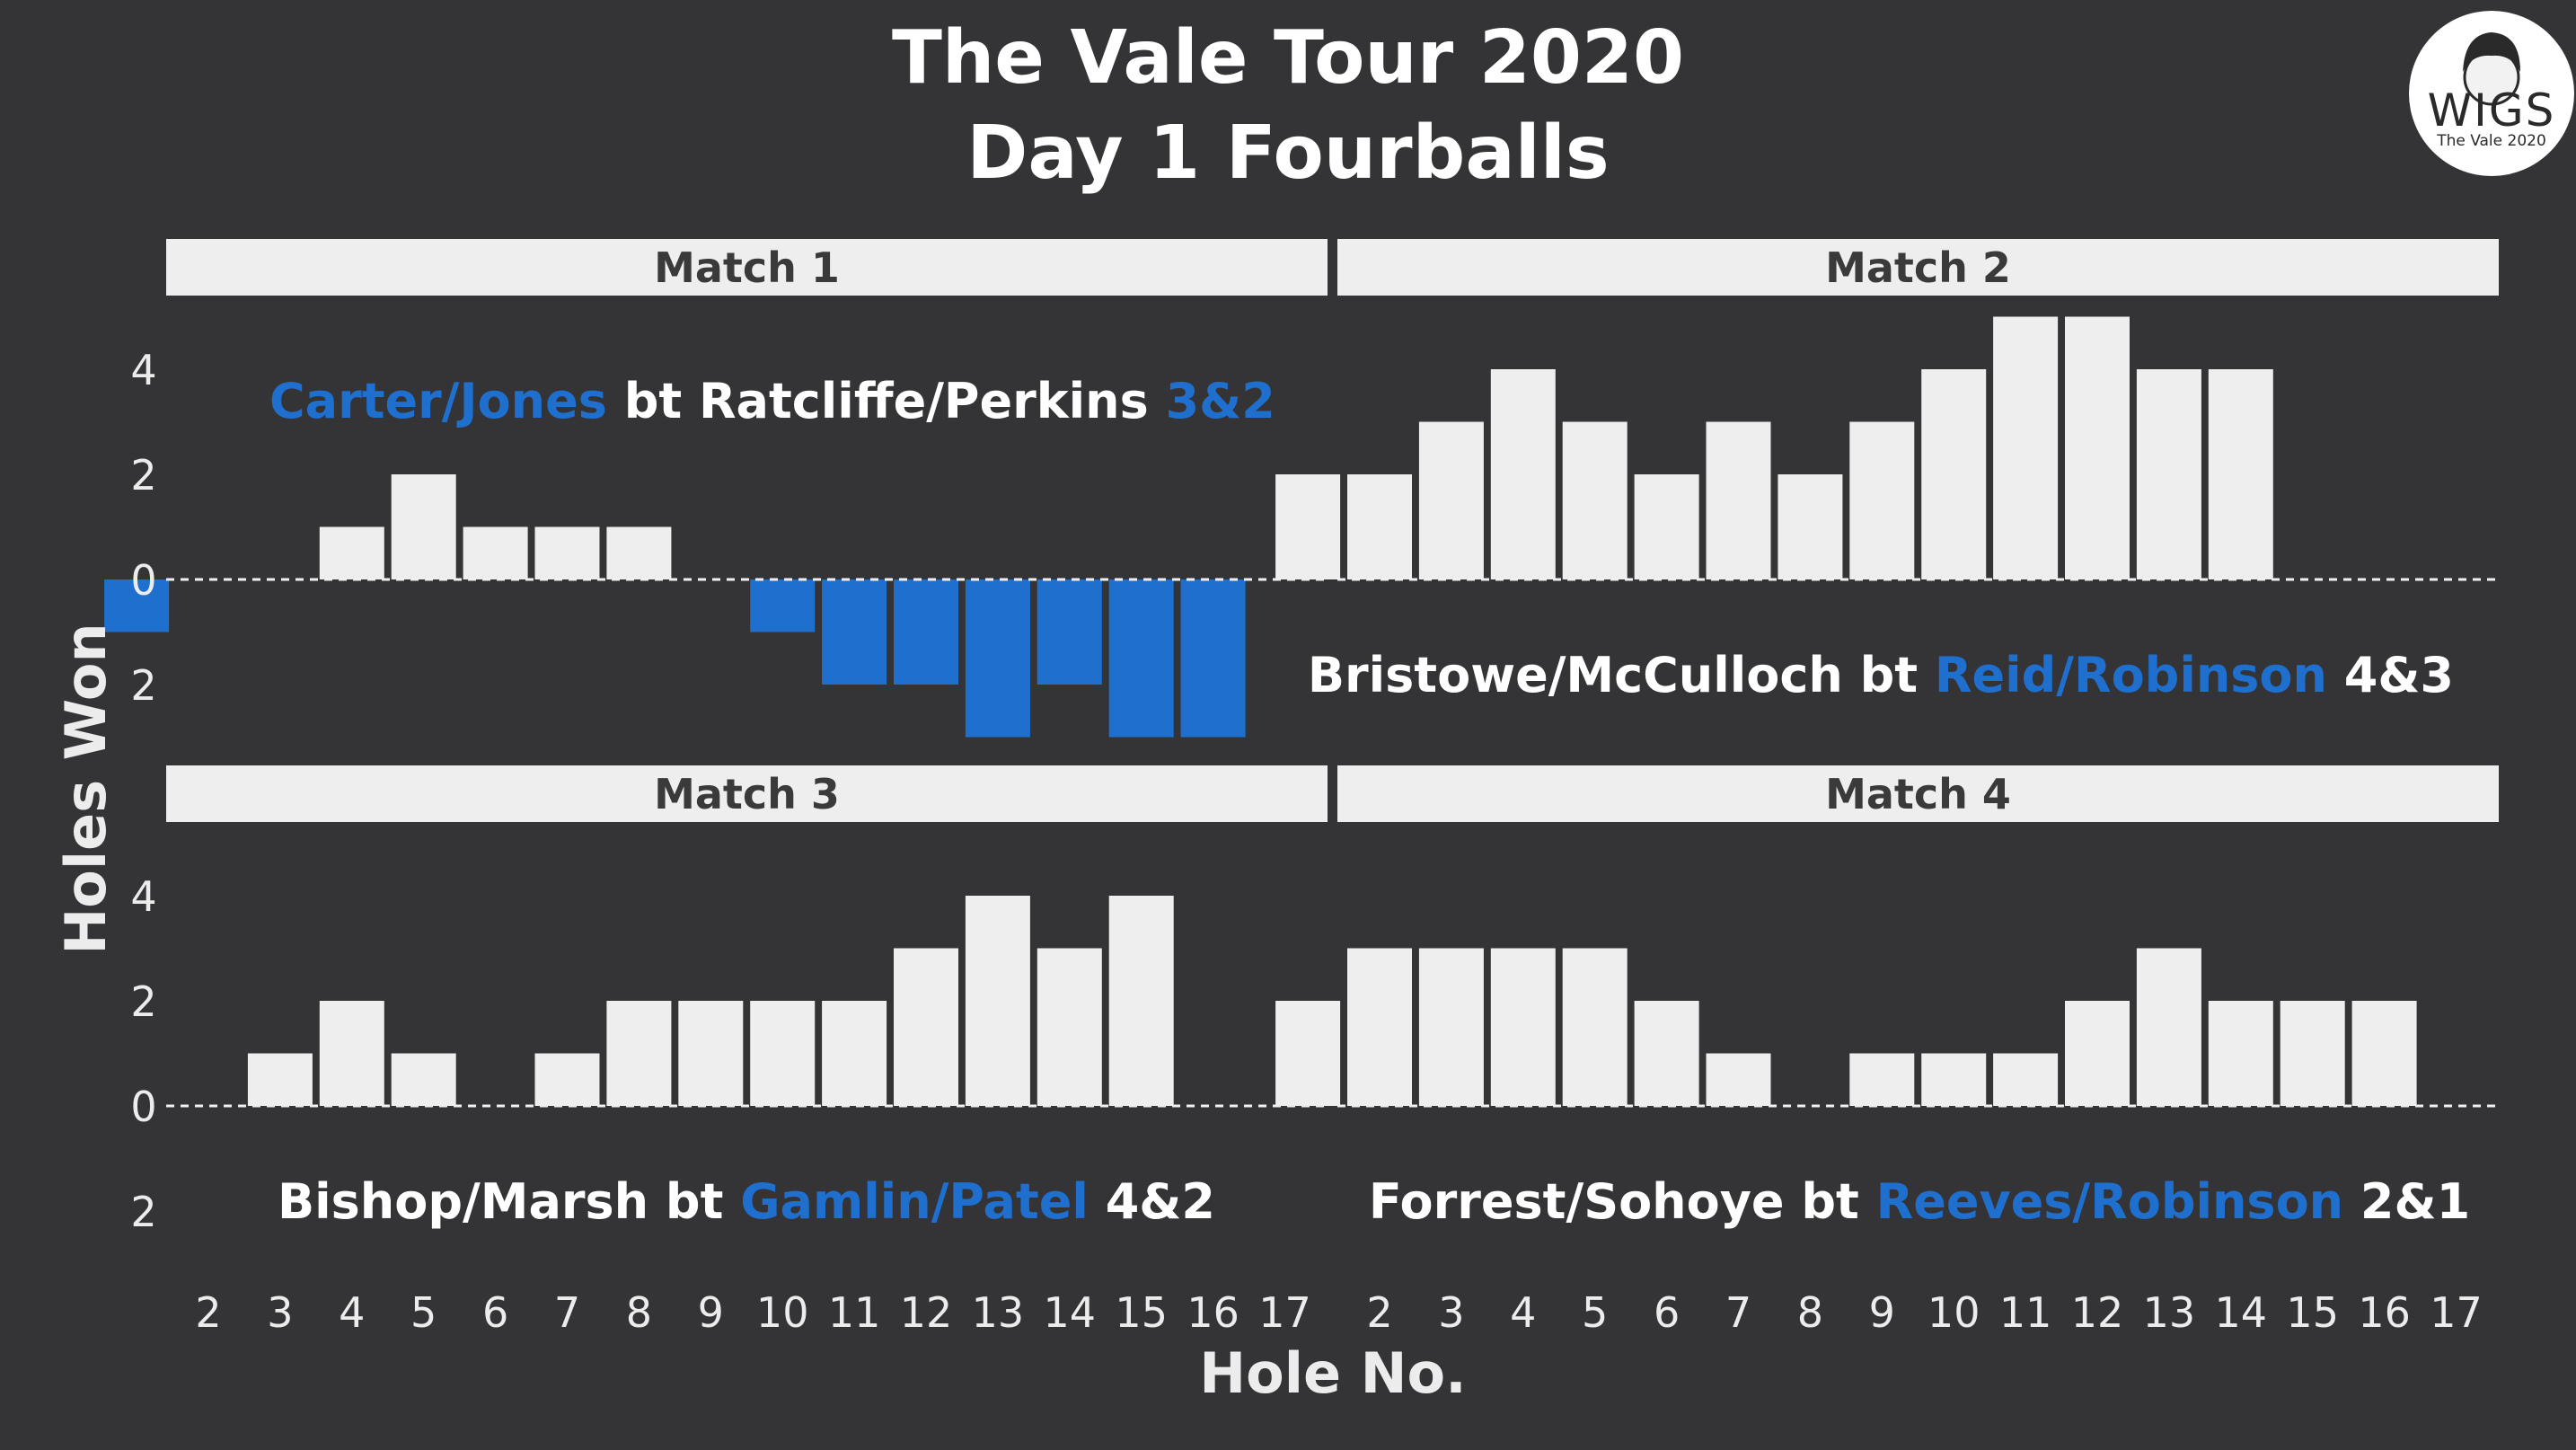 This screenshot has width=2576, height=1450. Describe the element at coordinates (2491, 52) in the screenshot. I see `hair-icon` at that location.